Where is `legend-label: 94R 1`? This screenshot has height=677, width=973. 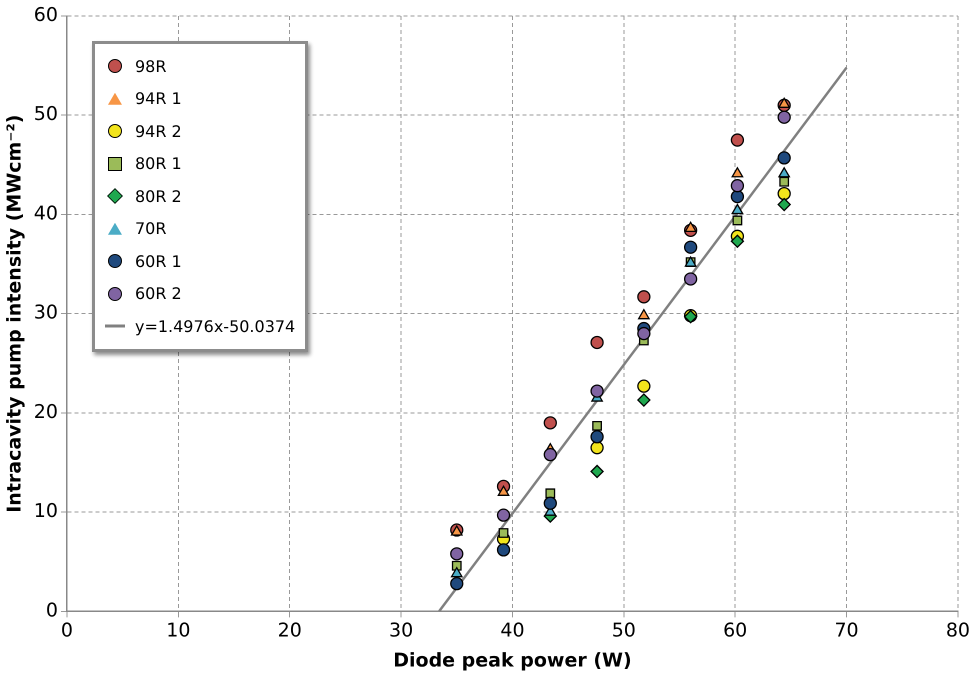 legend-label: 94R 1 is located at coordinates (158, 98).